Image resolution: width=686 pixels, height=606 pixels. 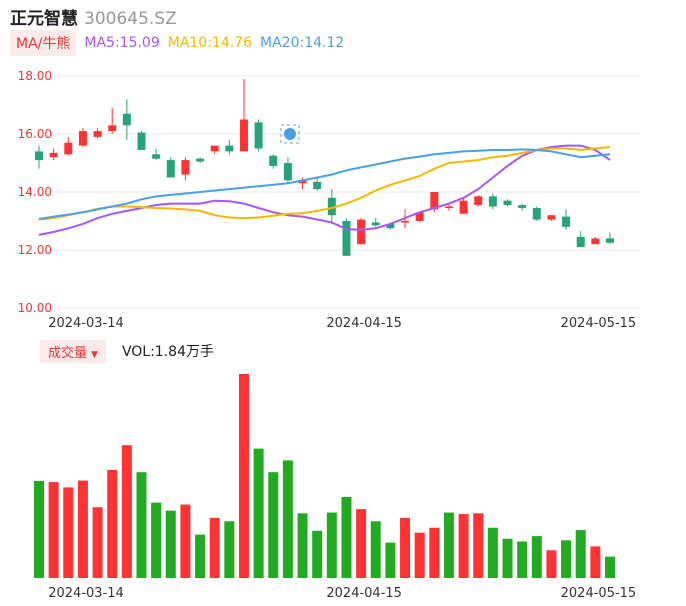 What do you see at coordinates (122, 43) in the screenshot?
I see `ma5-value: MA5:15.09` at bounding box center [122, 43].